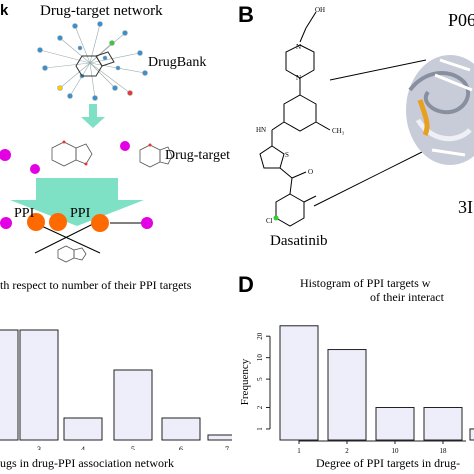  I want to click on y-axis-label-d: Frequency, so click(245, 381).